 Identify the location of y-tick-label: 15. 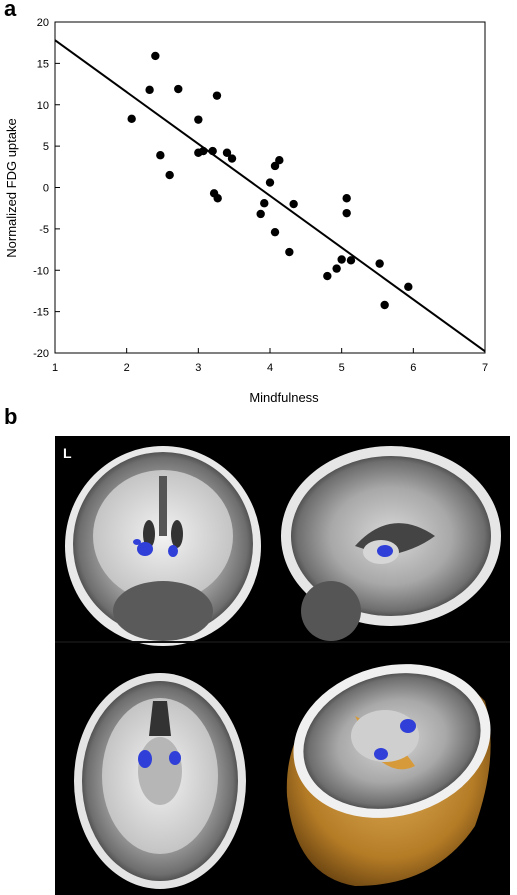
(43, 64).